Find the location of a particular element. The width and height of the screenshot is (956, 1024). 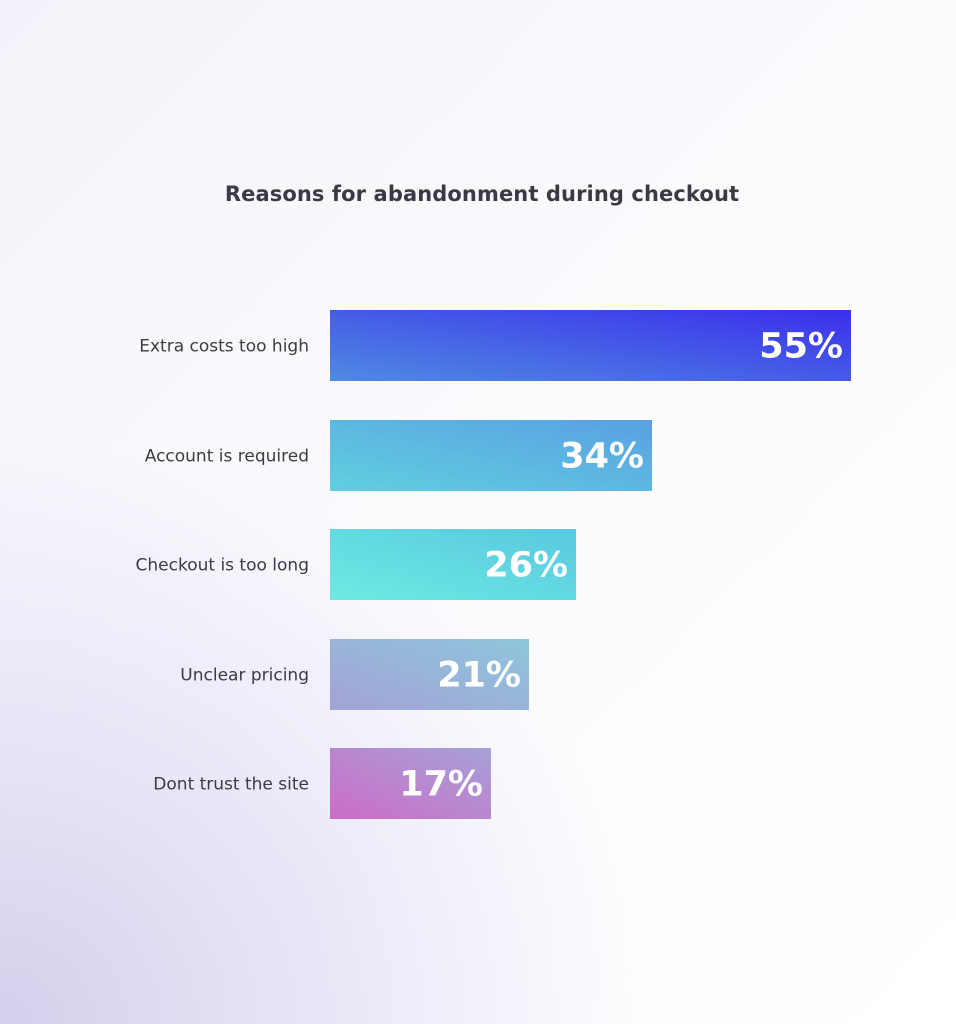

category-label: Unclear pricing is located at coordinates (244, 676).